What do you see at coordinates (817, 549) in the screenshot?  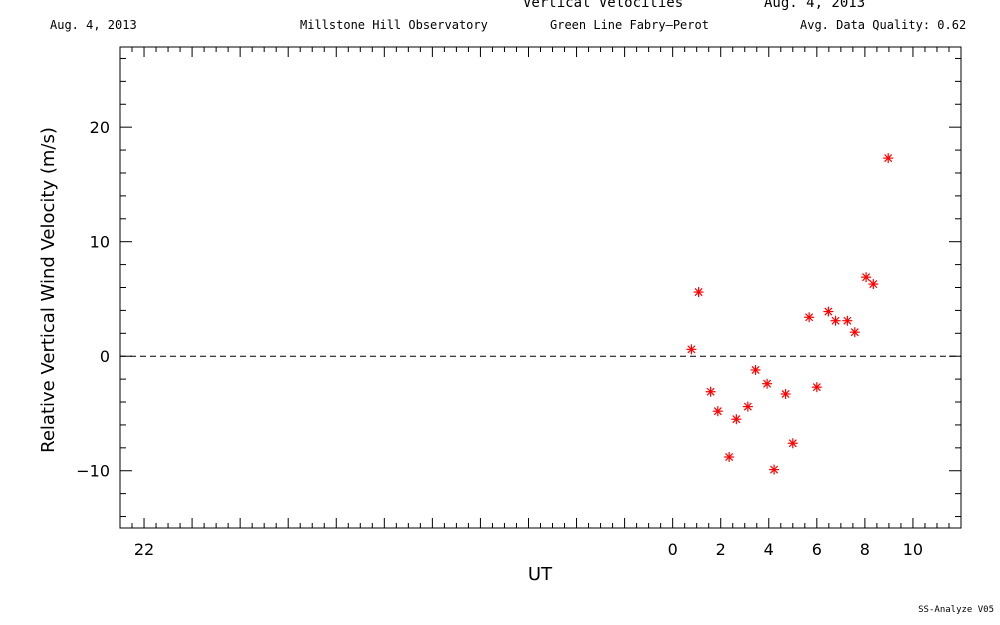 I see `x-tick-label: 6` at bounding box center [817, 549].